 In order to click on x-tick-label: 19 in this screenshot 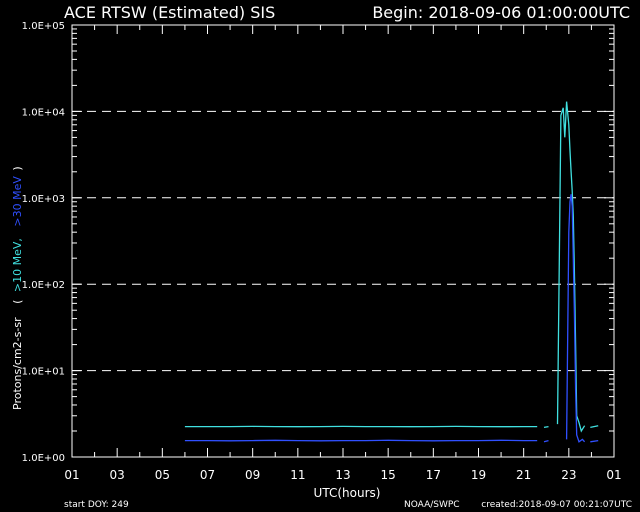, I will do `click(478, 475)`.